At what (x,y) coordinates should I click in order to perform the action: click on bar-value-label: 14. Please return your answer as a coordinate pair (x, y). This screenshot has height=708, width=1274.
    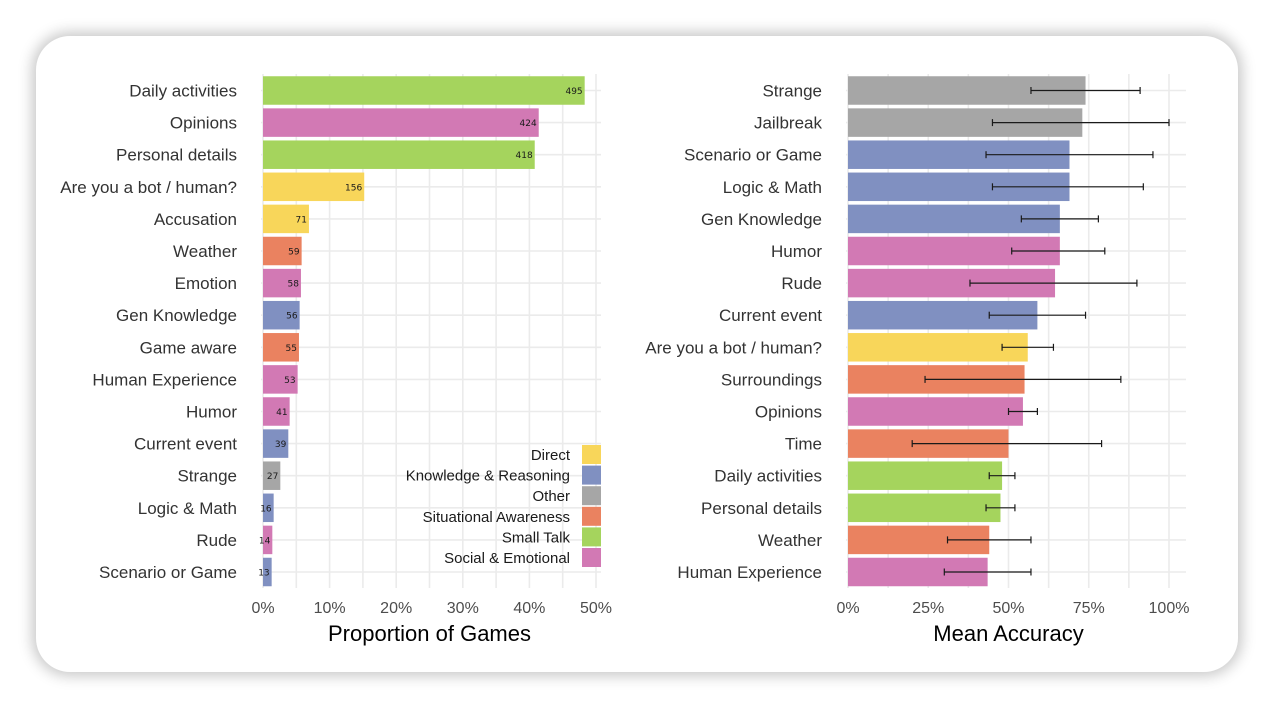
    Looking at the image, I should click on (265, 541).